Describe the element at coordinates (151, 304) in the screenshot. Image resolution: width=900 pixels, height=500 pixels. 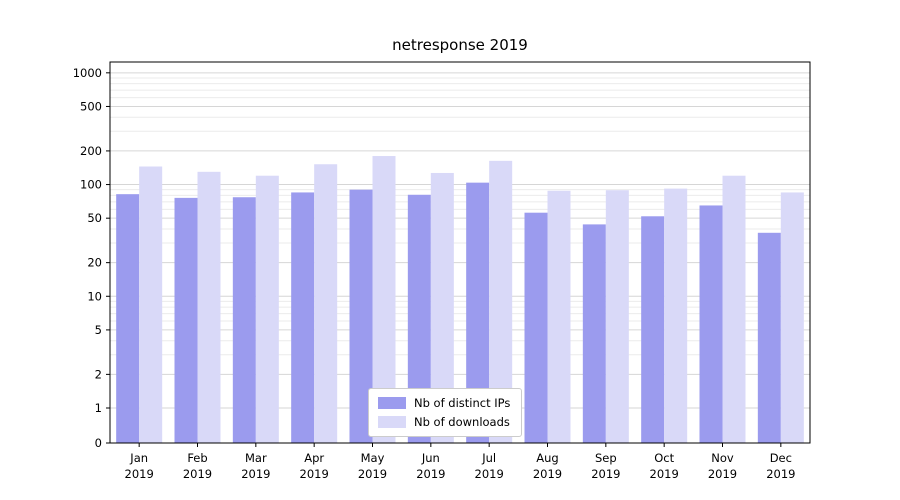
I see `bar-nb-of-downloads-jan` at that location.